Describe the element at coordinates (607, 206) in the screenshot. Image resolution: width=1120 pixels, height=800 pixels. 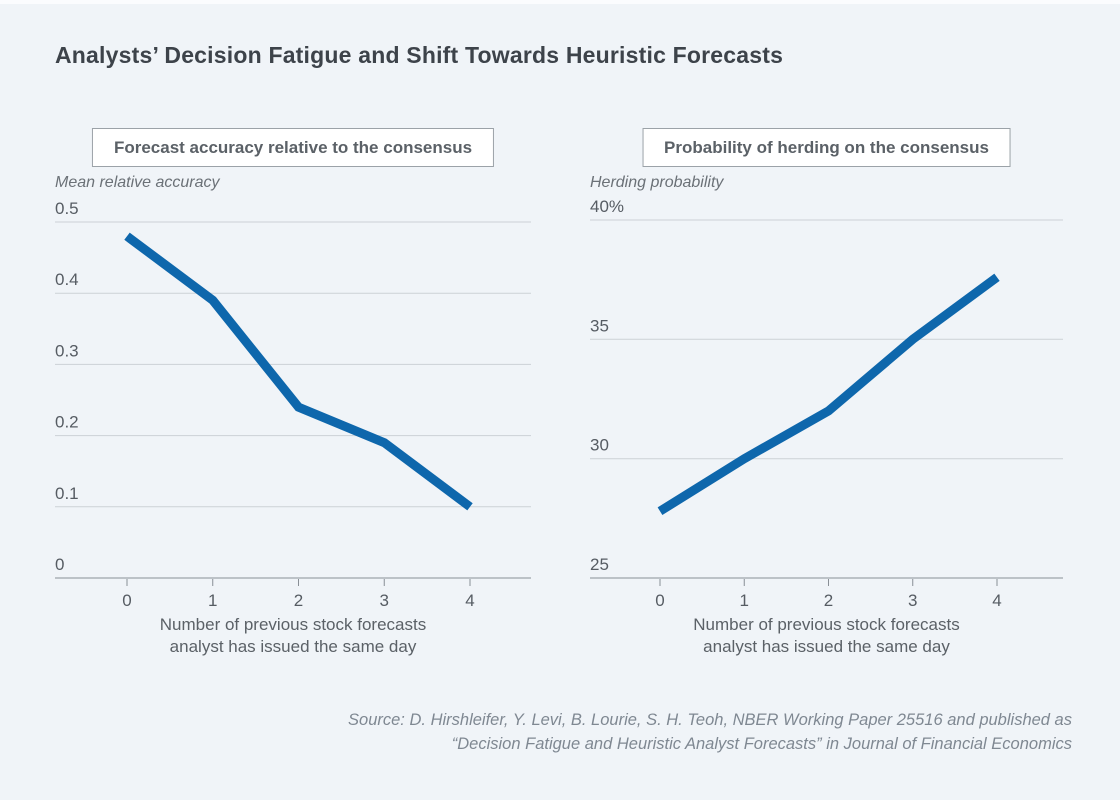
I see `y-tick-label: 40%` at that location.